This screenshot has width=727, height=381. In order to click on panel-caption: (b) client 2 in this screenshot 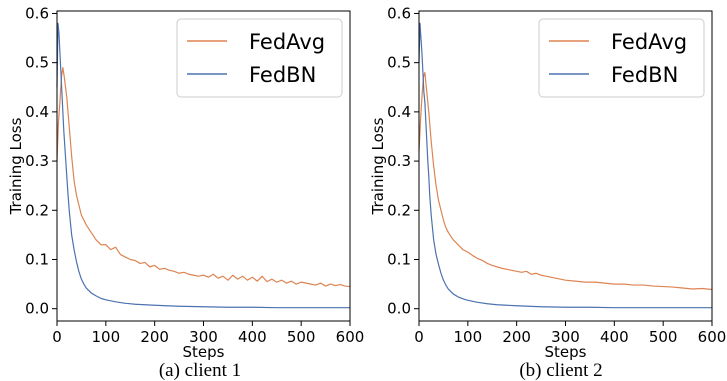, I will do `click(560, 370)`.